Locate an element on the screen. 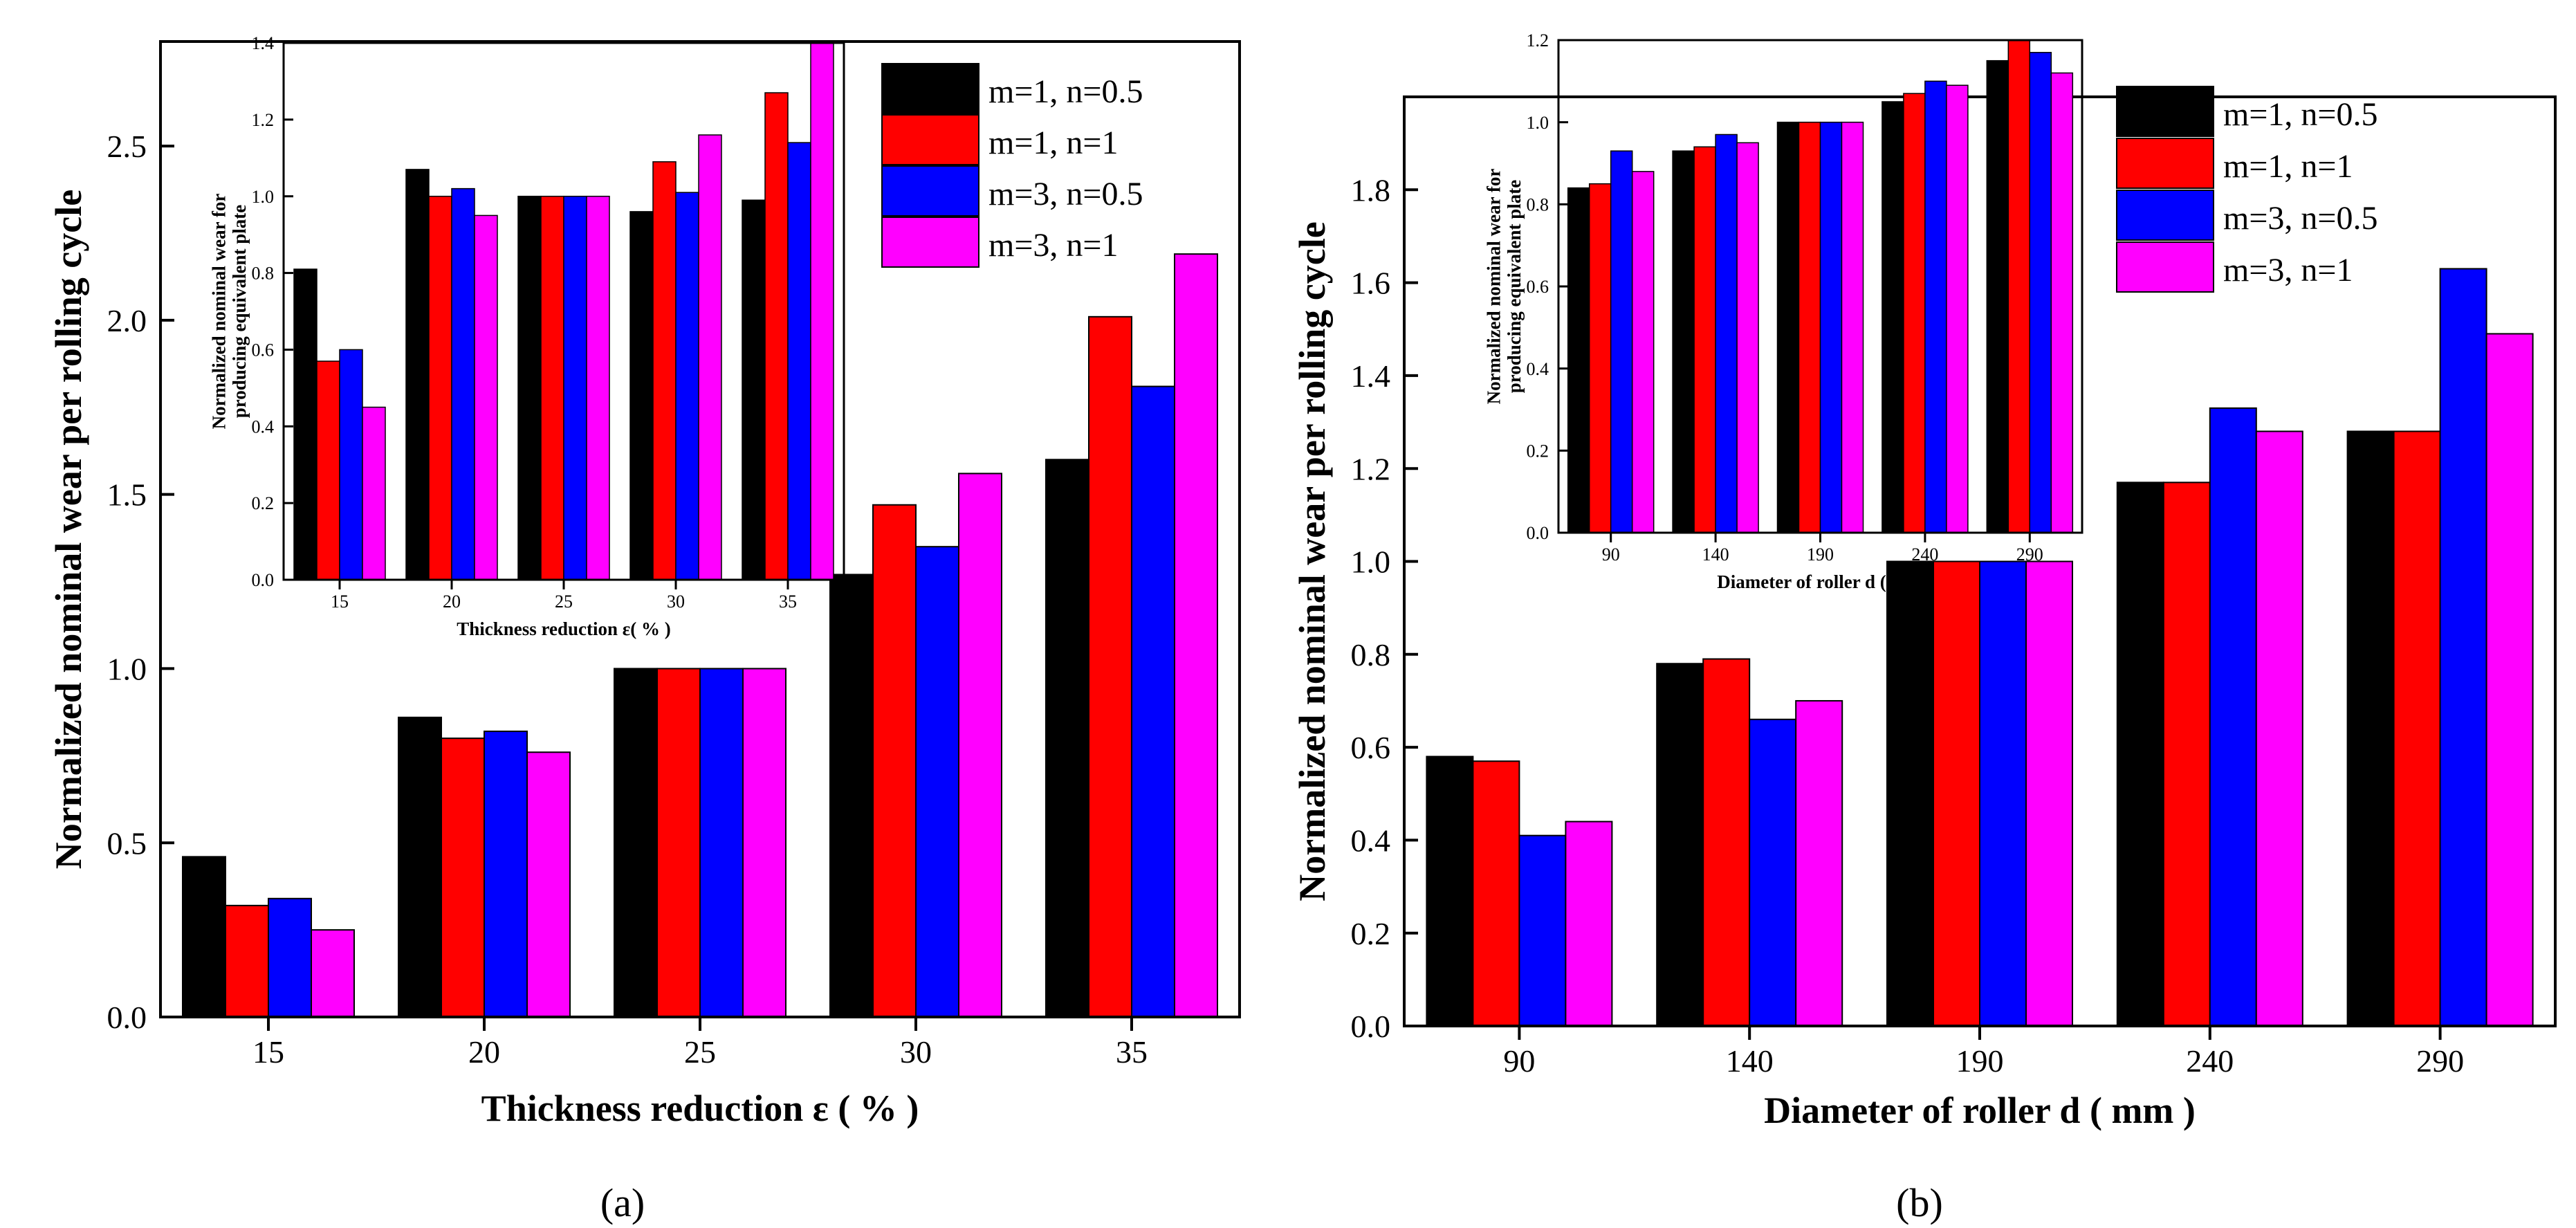 Image resolution: width=2576 pixels, height=1228 pixels. a-inset-y-axis-label-line1: Normalized nominal wear for is located at coordinates (218, 312).